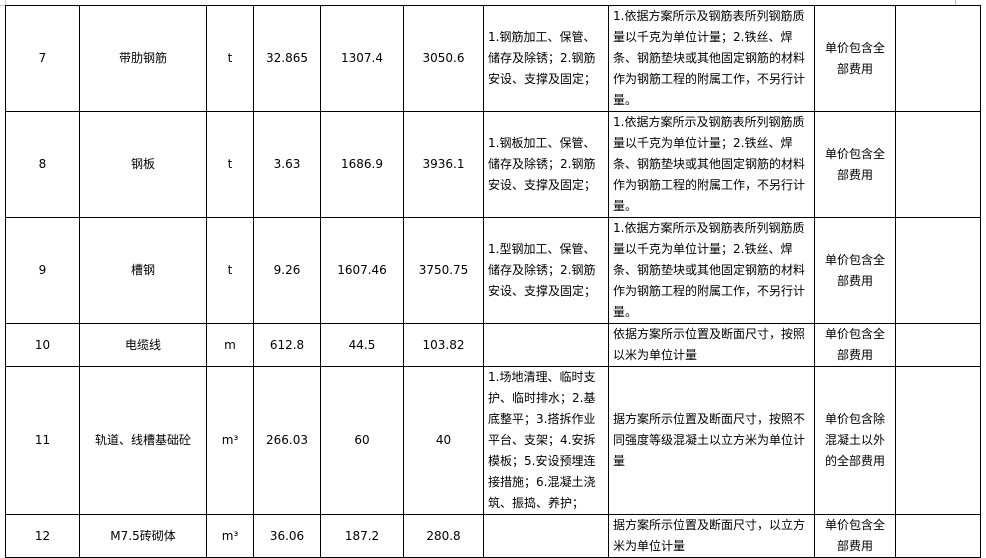 Image resolution: width=986 pixels, height=558 pixels. Describe the element at coordinates (546, 270) in the screenshot. I see `item-work-content: 1.型钢加工、保管、储存及除锈；2.钢筋安设、支撑及固定；` at that location.